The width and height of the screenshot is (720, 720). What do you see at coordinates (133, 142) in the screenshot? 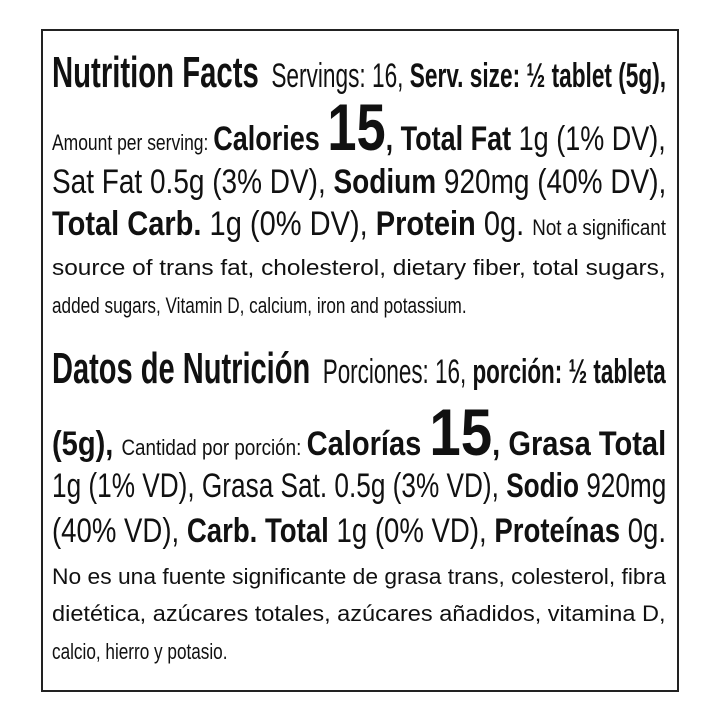
I see `nutrient-text: Amount per serving:` at bounding box center [133, 142].